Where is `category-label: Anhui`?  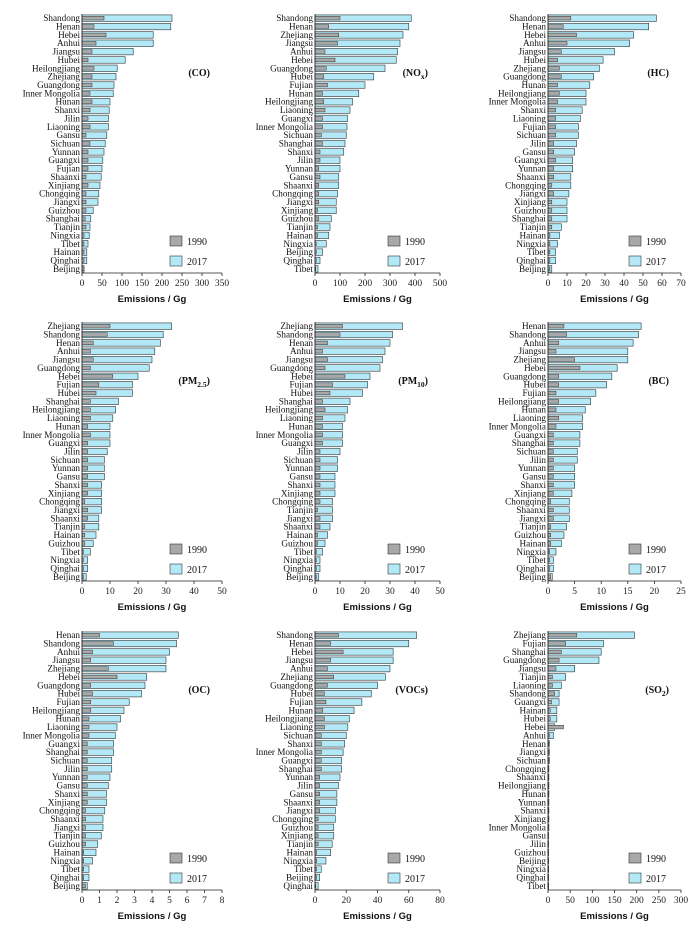
category-label: Anhui is located at coordinates (68, 351).